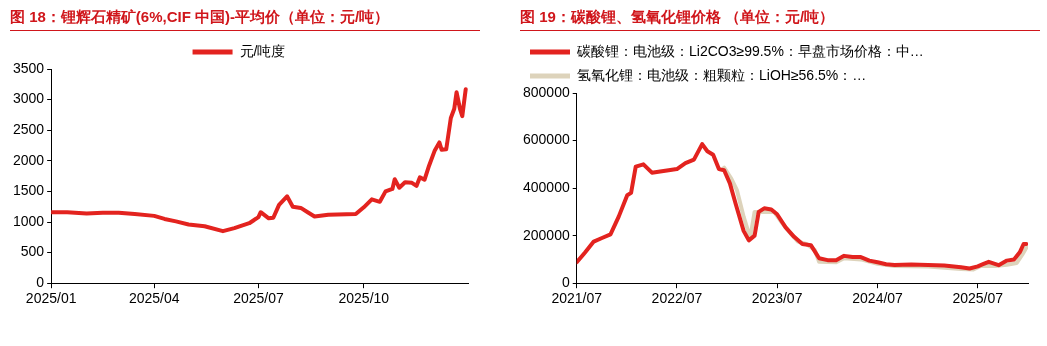 The height and width of the screenshot is (346, 1047). Describe the element at coordinates (28, 67) in the screenshot. I see `y-tick-label: 3500` at that location.